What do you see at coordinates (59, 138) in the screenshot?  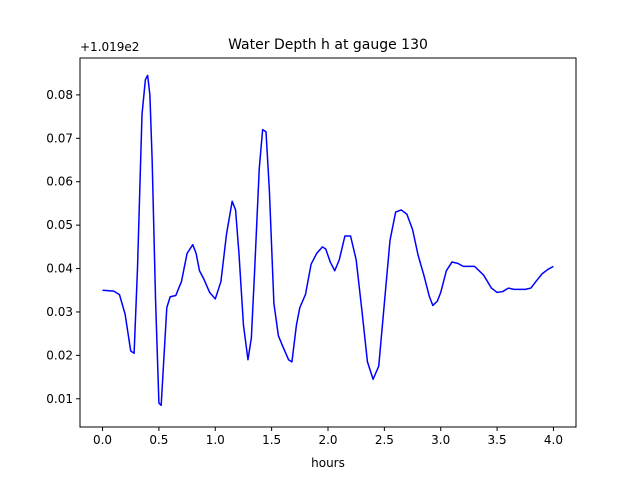 I see `y-tick-label: 0.07` at bounding box center [59, 138].